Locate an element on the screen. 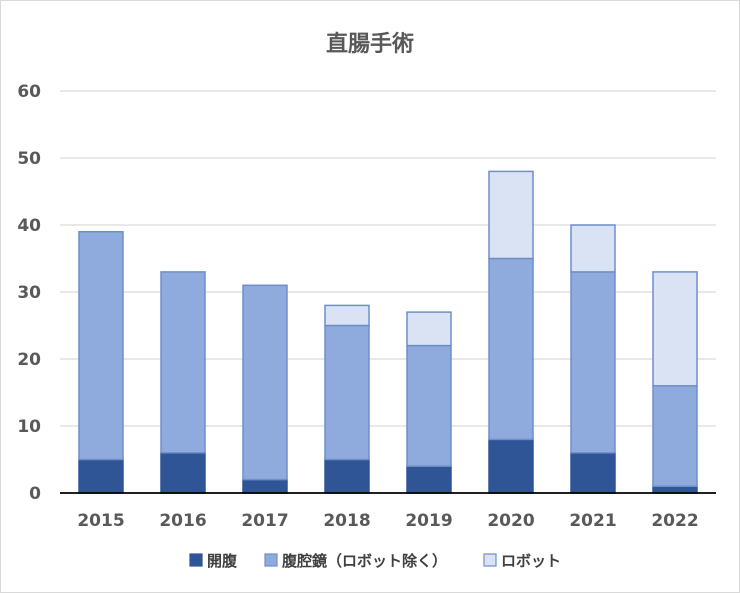 This screenshot has width=740, height=593. x-tick-label: 2017 is located at coordinates (264, 521).